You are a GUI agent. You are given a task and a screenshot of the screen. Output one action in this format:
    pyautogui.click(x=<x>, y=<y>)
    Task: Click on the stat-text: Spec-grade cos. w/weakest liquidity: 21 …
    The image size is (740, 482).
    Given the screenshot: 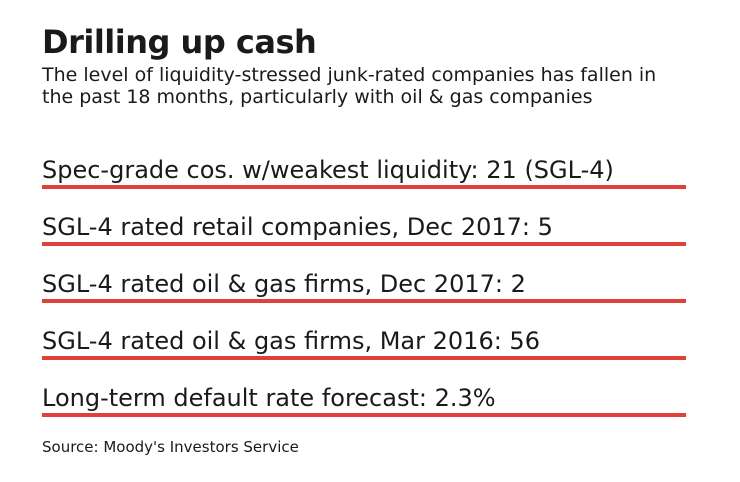 What is the action you would take?
    pyautogui.click(x=328, y=170)
    